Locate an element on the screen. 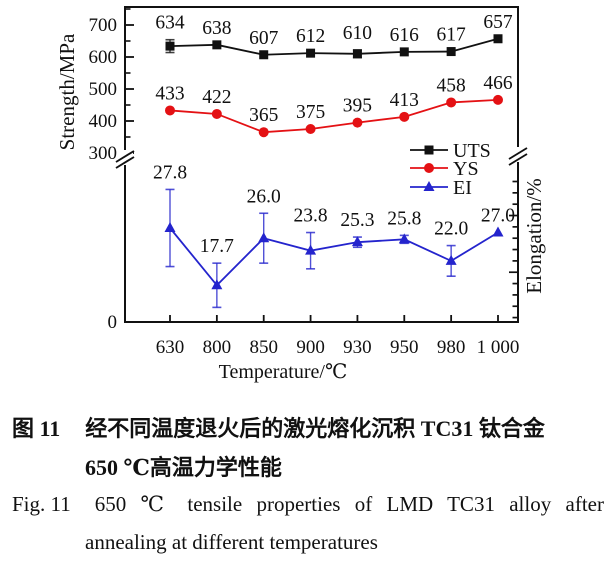  ys-value-label: 413 is located at coordinates (404, 100).